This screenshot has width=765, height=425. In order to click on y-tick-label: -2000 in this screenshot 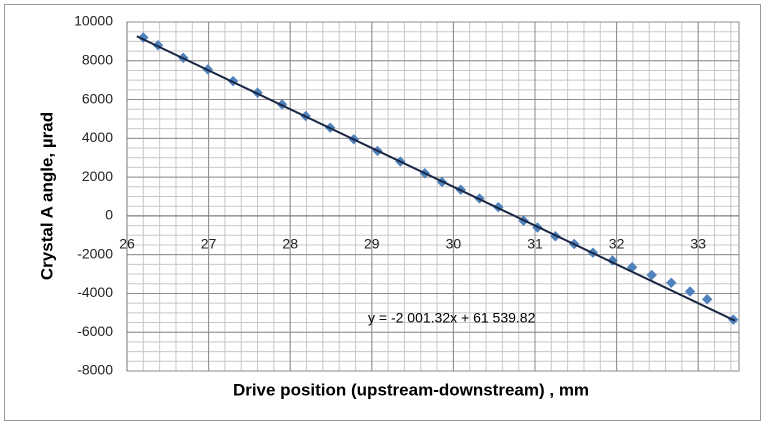, I will do `click(95, 253)`.